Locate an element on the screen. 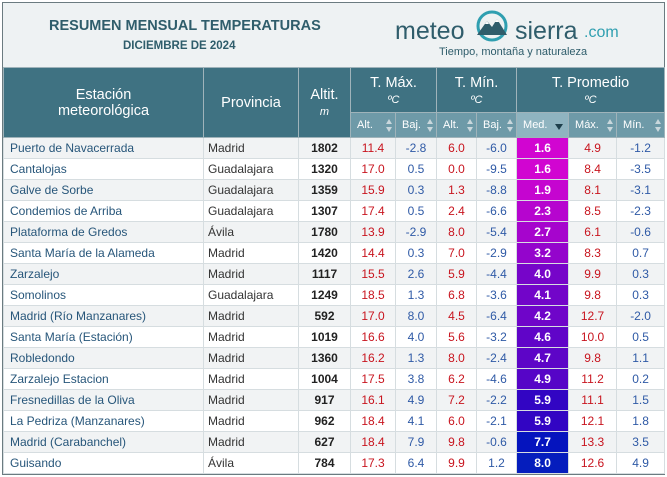 The width and height of the screenshot is (667, 477). cell-lo: -5.4 is located at coordinates (497, 232).